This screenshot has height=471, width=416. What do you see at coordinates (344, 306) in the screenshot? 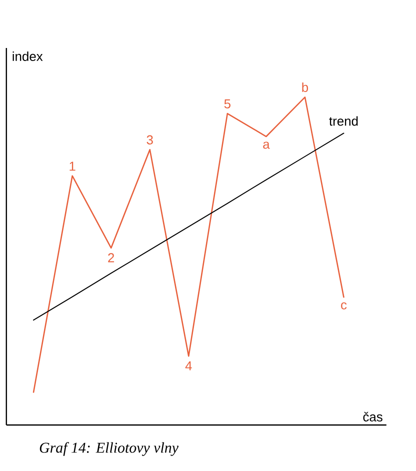
I see `annotation: c` at bounding box center [344, 306].